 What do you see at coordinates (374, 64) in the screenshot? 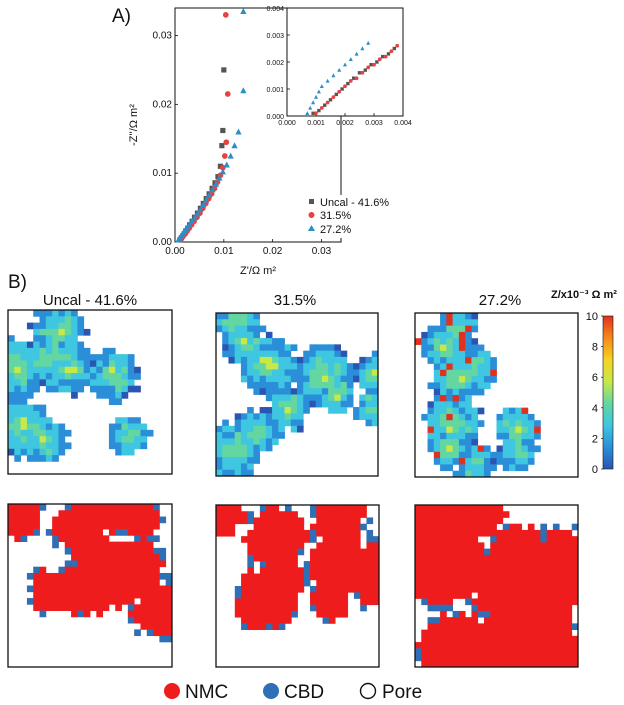
I see `inset-point` at bounding box center [374, 64].